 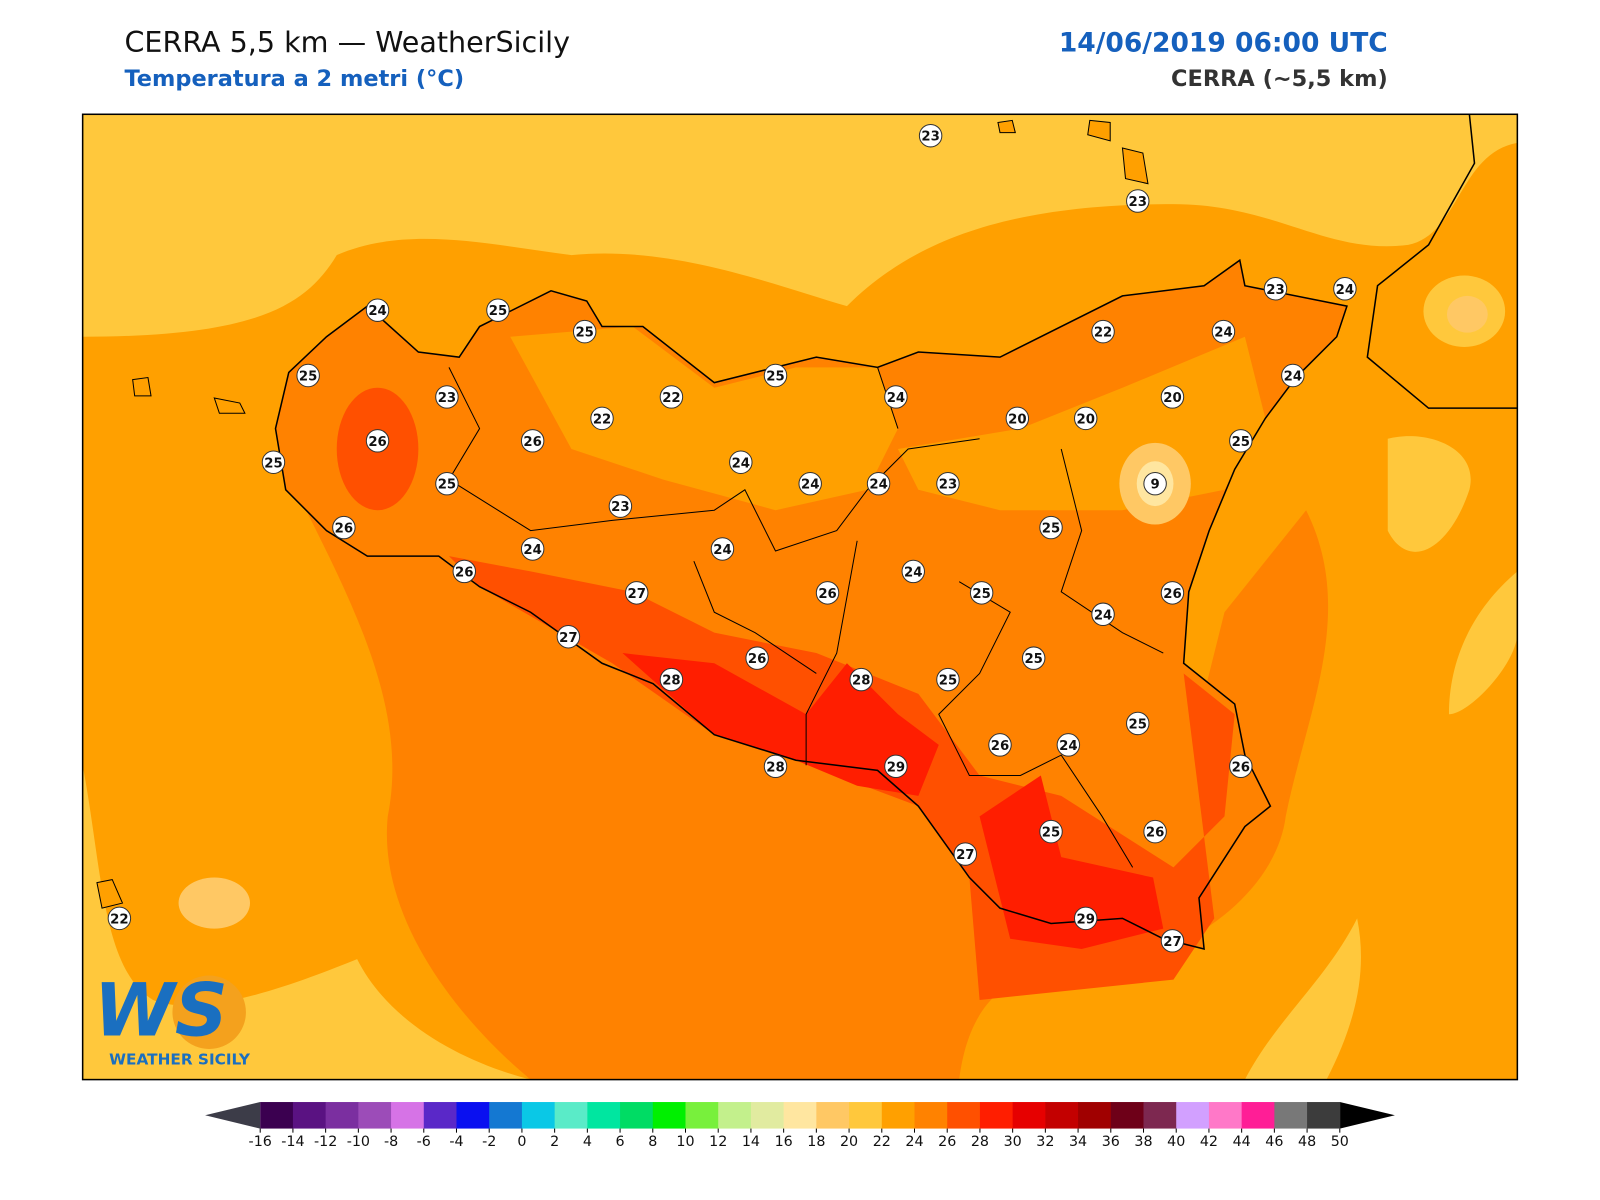 I want to click on field-pale-west, so click(x=214, y=903).